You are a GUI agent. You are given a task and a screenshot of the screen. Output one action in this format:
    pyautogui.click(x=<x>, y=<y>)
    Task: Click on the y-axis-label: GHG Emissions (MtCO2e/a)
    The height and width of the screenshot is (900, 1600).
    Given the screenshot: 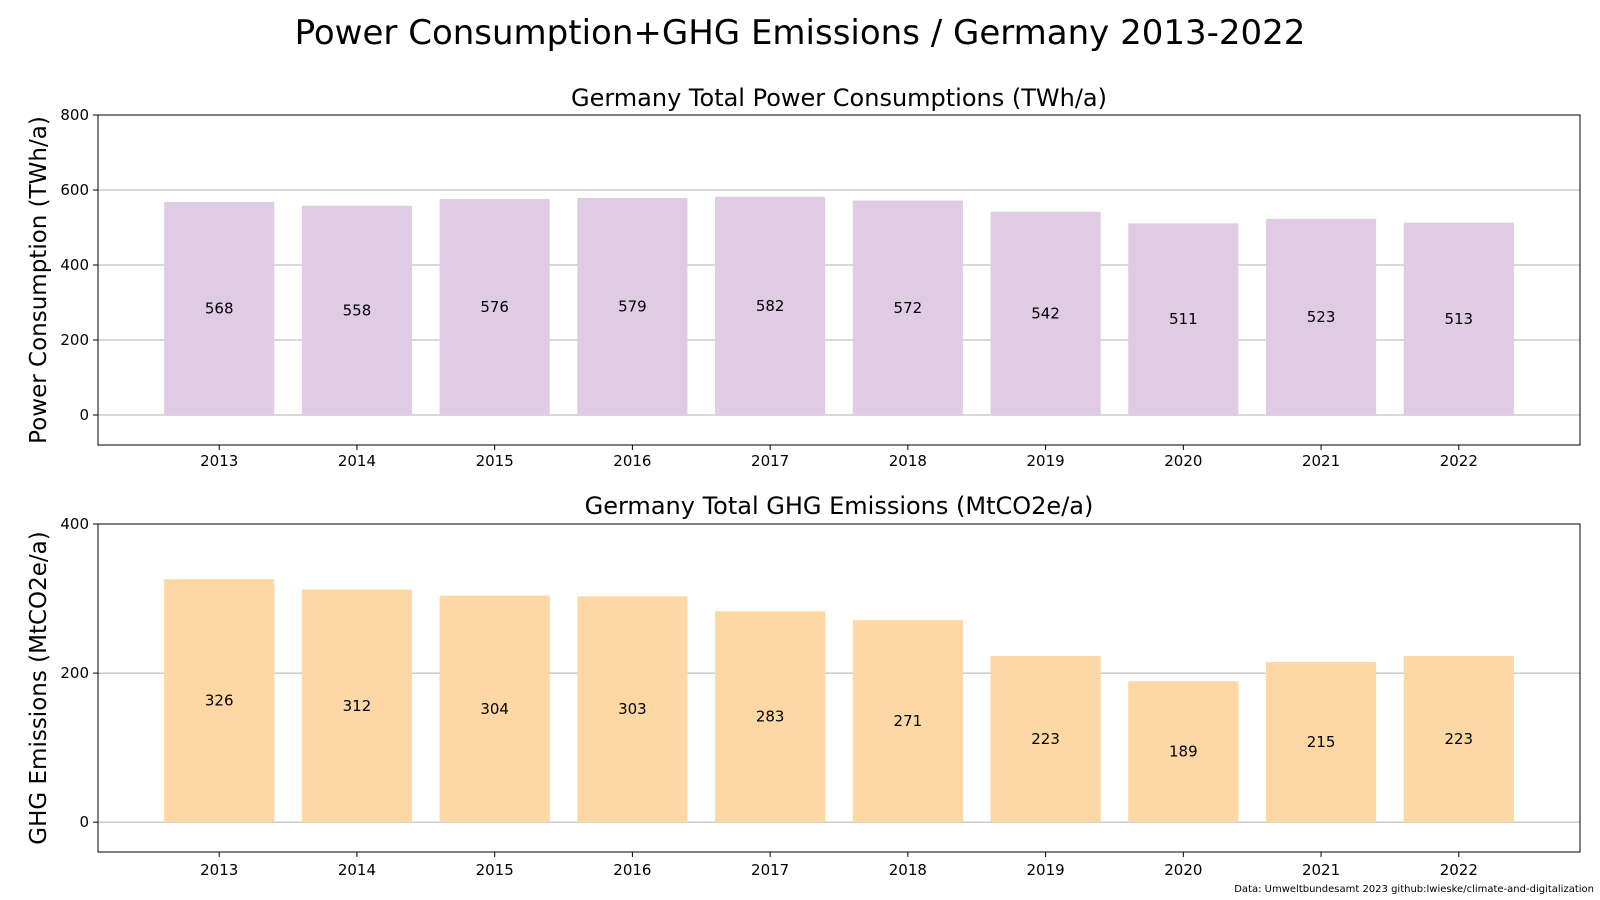 What is the action you would take?
    pyautogui.click(x=39, y=687)
    